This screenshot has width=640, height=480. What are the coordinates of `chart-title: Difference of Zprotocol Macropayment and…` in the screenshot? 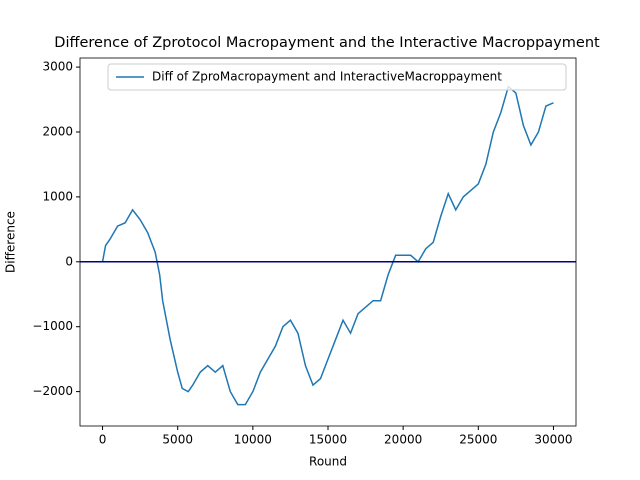 It's located at (327, 43).